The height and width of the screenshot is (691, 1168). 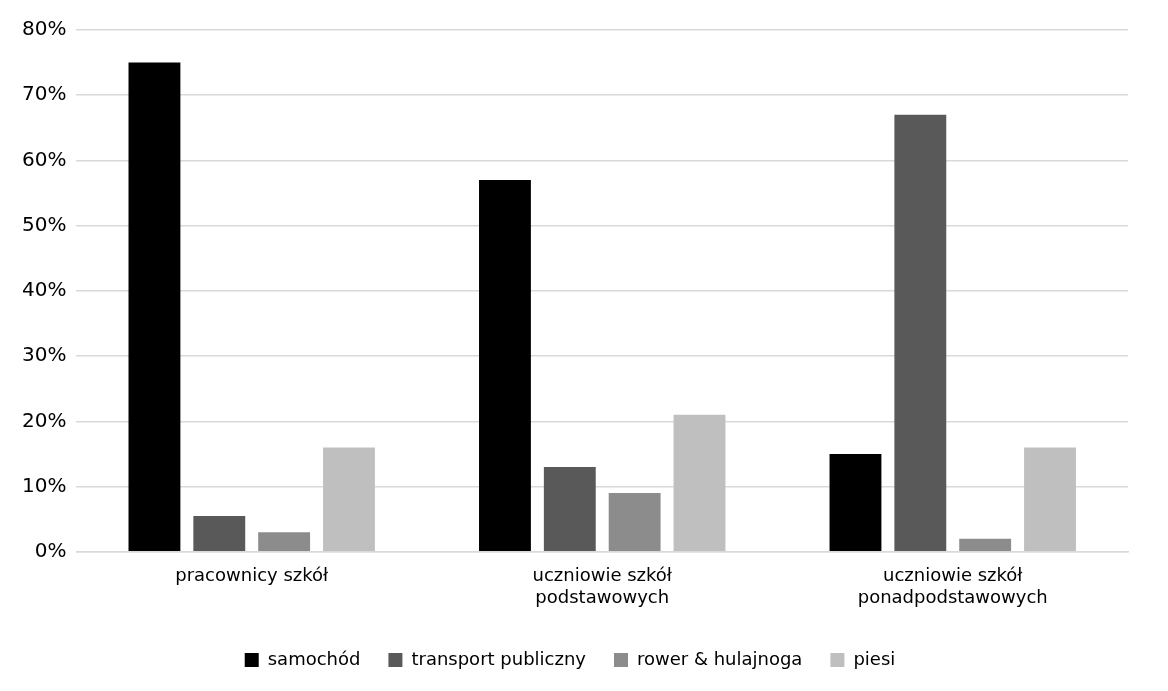 What do you see at coordinates (314, 658) in the screenshot?
I see `legend-label: samochód` at bounding box center [314, 658].